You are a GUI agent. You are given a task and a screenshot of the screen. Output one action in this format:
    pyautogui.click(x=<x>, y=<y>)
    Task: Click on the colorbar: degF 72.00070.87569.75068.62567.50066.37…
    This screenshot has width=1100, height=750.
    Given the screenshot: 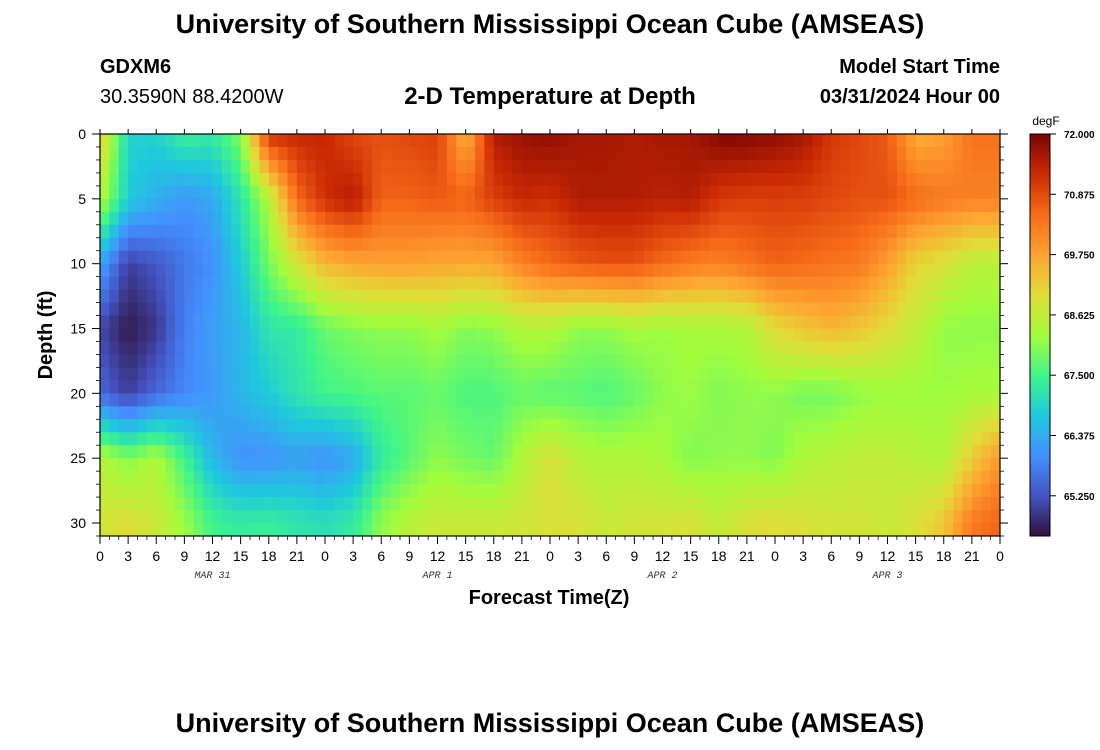 What is the action you would take?
    pyautogui.click(x=1062, y=325)
    